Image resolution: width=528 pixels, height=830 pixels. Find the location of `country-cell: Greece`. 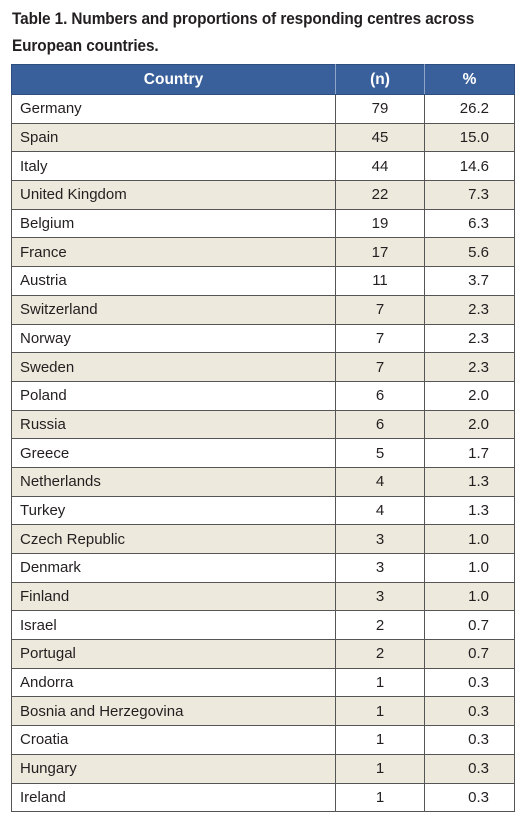

country-cell: Greece is located at coordinates (173, 453).